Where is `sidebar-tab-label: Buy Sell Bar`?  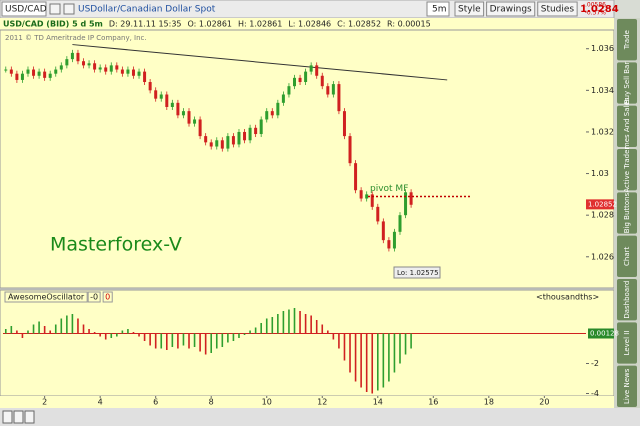 sidebar-tab-label: Buy Sell Bar is located at coordinates (627, 83).